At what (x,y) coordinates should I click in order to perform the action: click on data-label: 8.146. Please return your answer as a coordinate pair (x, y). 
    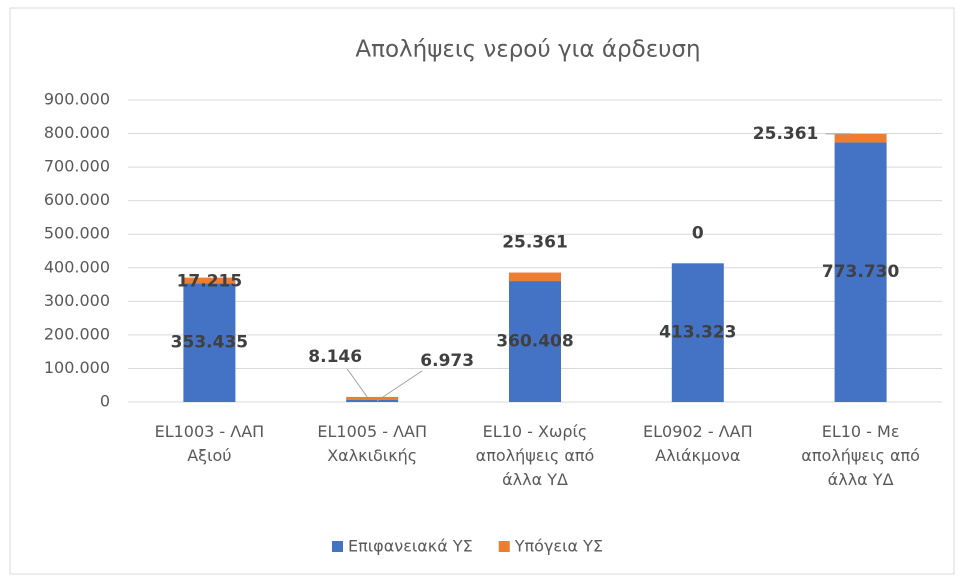
    Looking at the image, I should click on (335, 357).